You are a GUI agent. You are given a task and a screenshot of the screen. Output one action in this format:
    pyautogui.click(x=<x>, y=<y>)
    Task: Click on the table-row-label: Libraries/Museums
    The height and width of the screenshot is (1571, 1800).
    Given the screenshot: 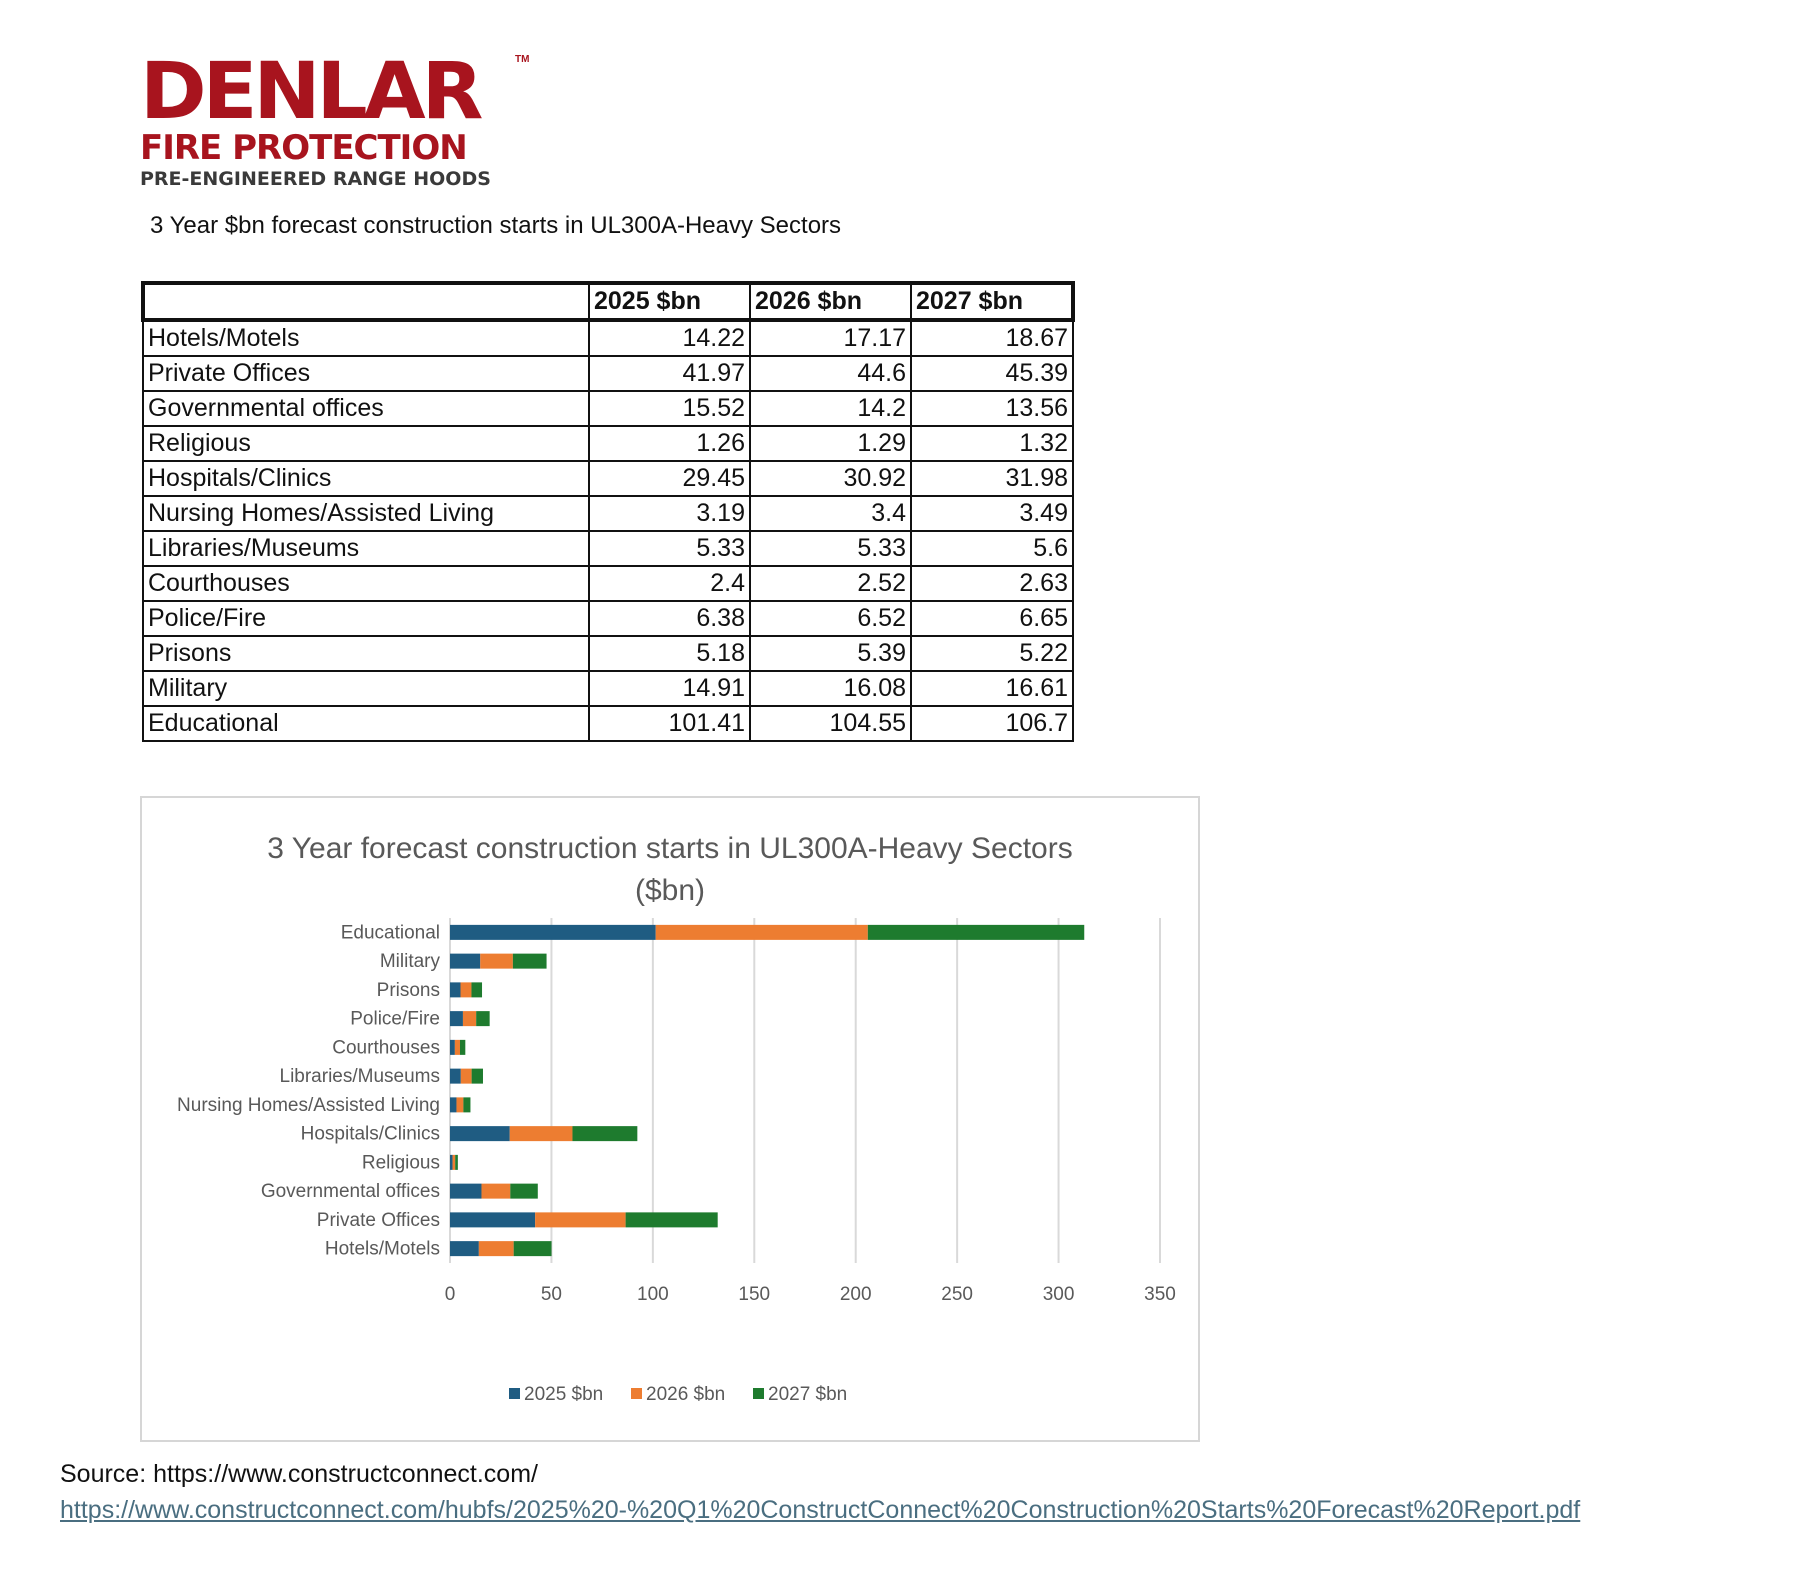 What is the action you would take?
    pyautogui.click(x=366, y=548)
    